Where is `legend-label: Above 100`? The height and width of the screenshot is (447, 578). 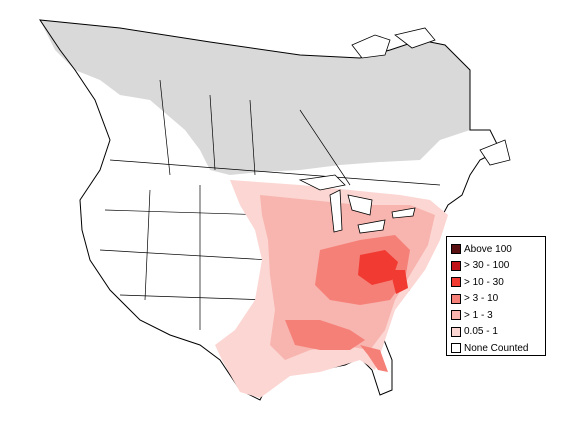 legend-label: Above 100 is located at coordinates (488, 249).